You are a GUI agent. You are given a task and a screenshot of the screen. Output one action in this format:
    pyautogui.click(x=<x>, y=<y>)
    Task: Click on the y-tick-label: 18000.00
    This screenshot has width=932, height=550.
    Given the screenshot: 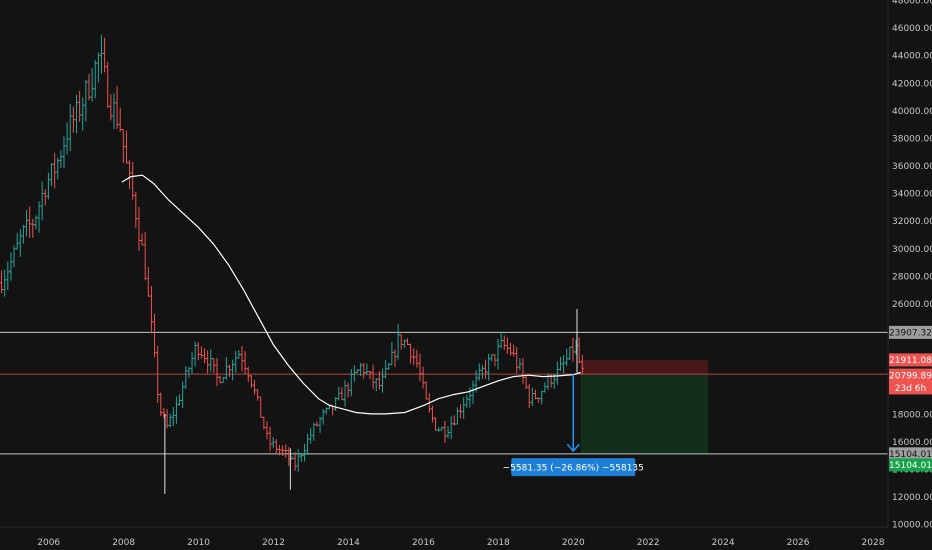 What is the action you would take?
    pyautogui.click(x=912, y=415)
    